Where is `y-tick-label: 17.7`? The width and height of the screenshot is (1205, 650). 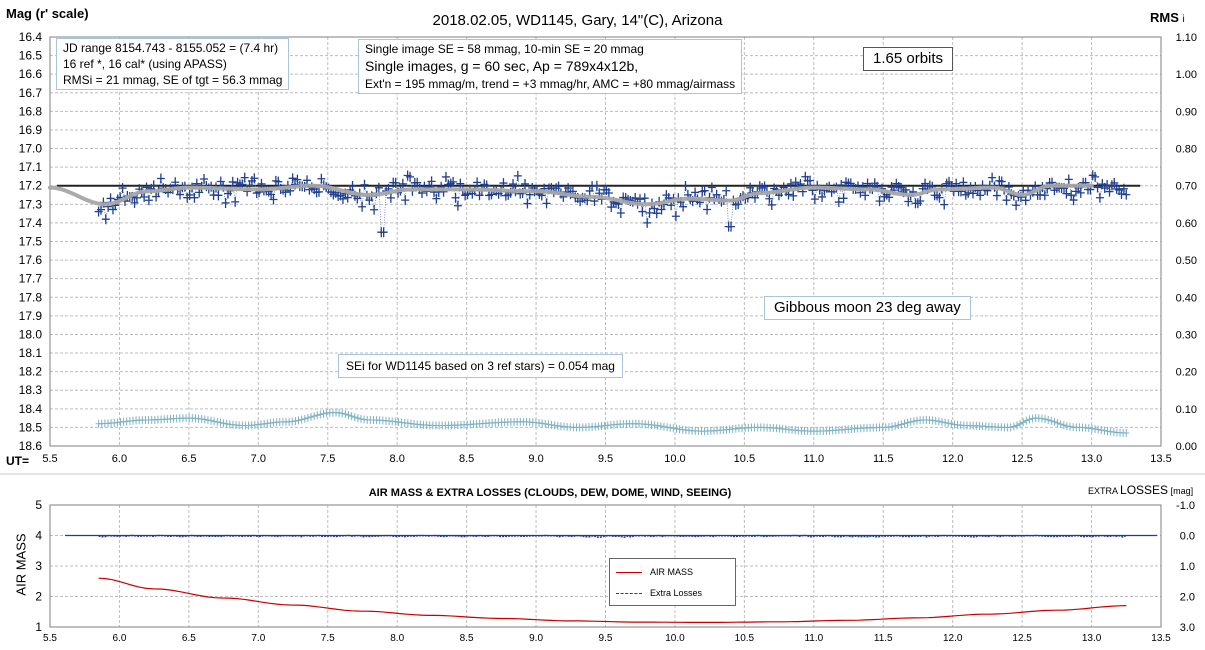 y-tick-label: 17.7 is located at coordinates (31, 279).